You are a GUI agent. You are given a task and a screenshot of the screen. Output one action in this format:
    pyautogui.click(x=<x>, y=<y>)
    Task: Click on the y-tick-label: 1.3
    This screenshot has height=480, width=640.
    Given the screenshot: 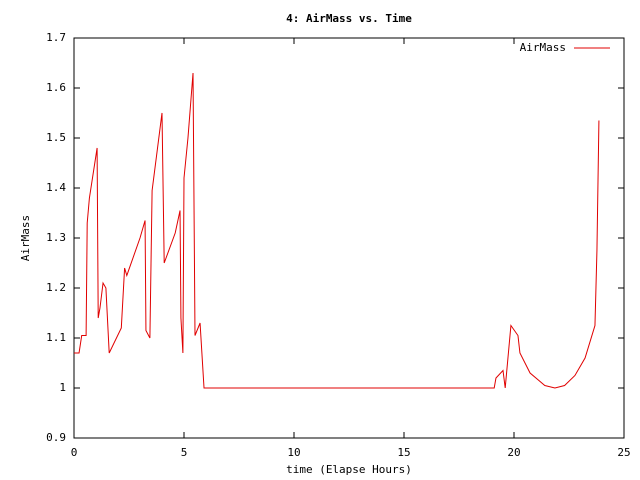 What is the action you would take?
    pyautogui.click(x=56, y=237)
    